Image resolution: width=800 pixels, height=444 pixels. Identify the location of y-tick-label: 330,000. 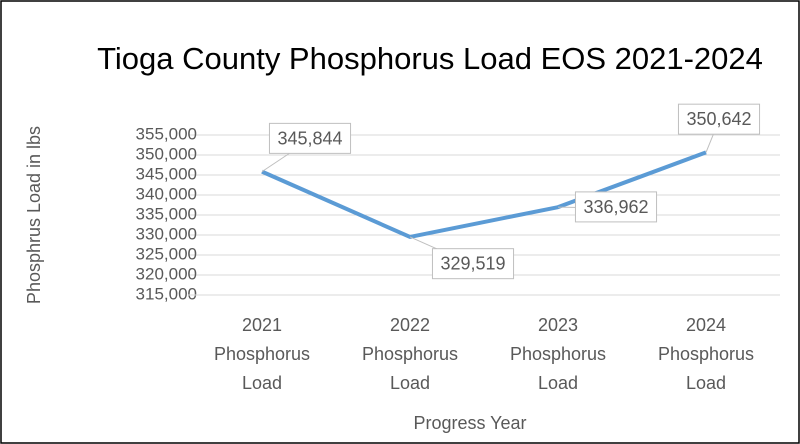
(166, 233).